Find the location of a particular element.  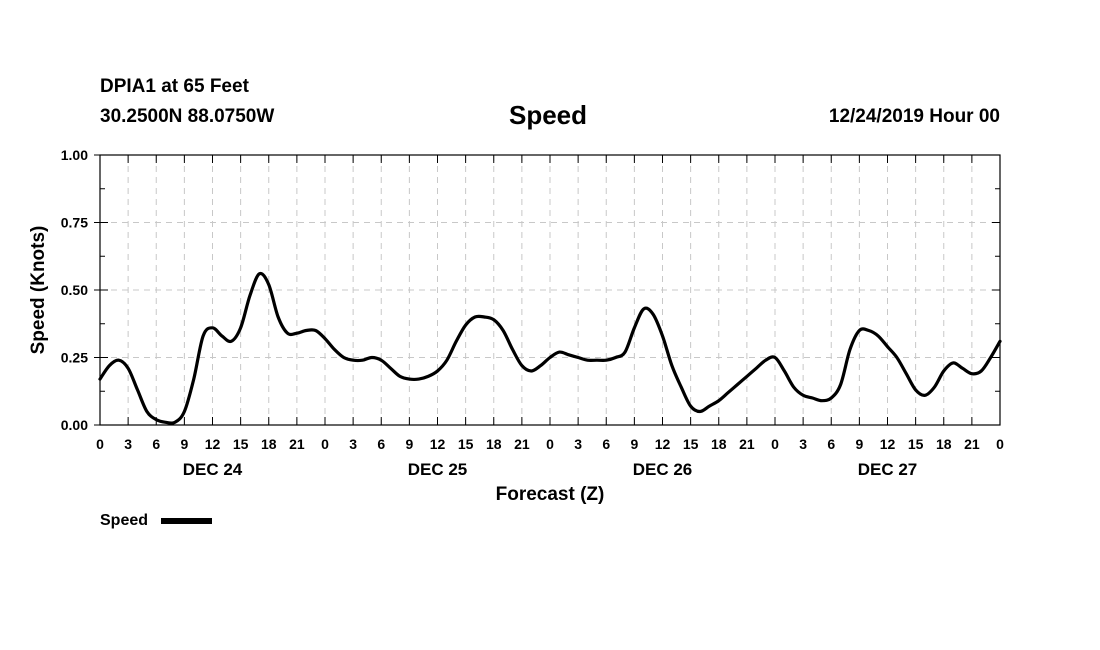

y-tick-label: 0.50 is located at coordinates (74, 290).